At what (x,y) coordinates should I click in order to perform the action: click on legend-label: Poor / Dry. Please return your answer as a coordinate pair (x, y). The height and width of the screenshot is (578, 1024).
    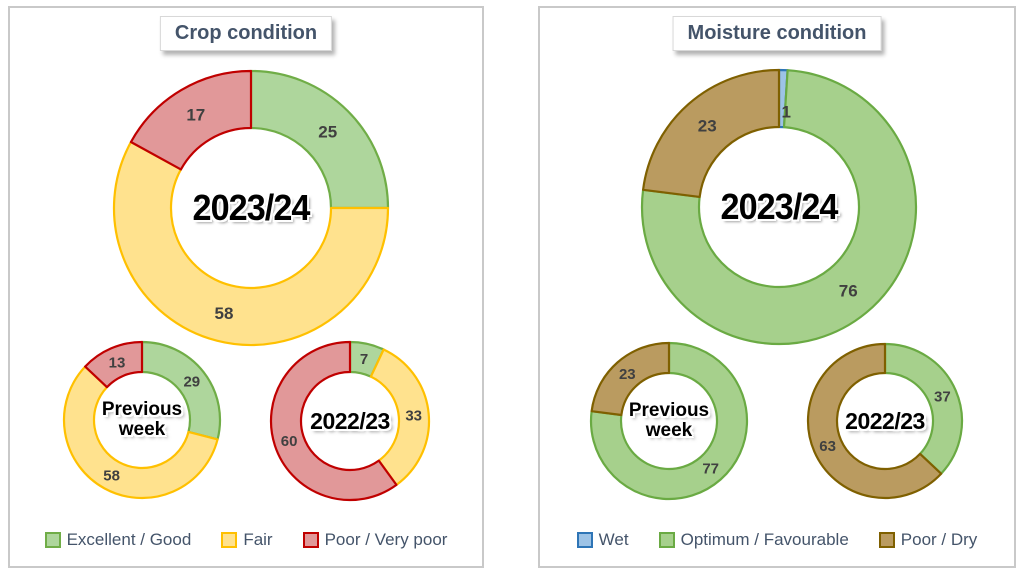
    Looking at the image, I should click on (939, 539).